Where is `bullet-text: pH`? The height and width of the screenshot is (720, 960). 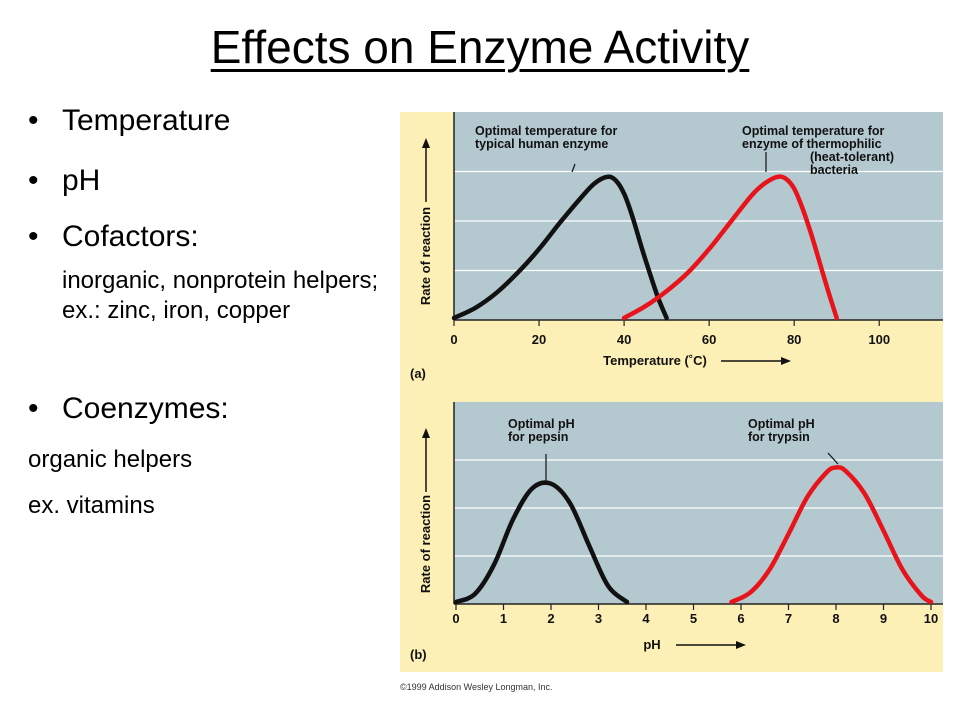 bullet-text: pH is located at coordinates (81, 180).